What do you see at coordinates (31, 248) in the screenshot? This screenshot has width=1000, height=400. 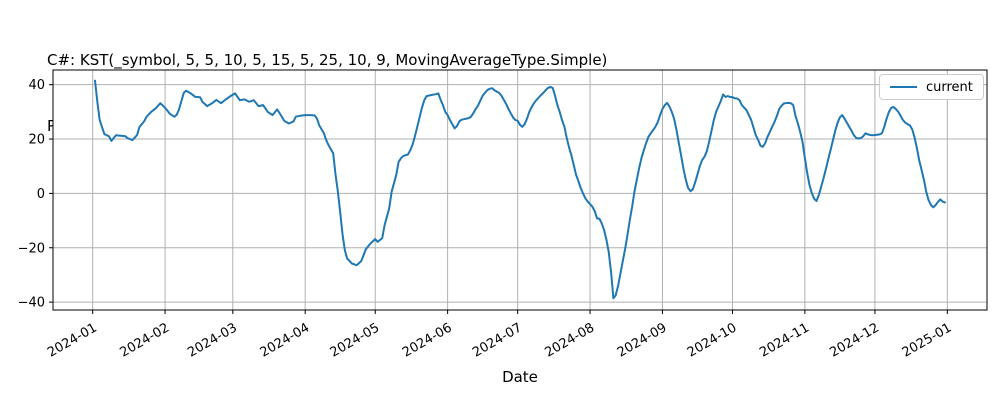 I see `y-tick-label: −20` at bounding box center [31, 248].